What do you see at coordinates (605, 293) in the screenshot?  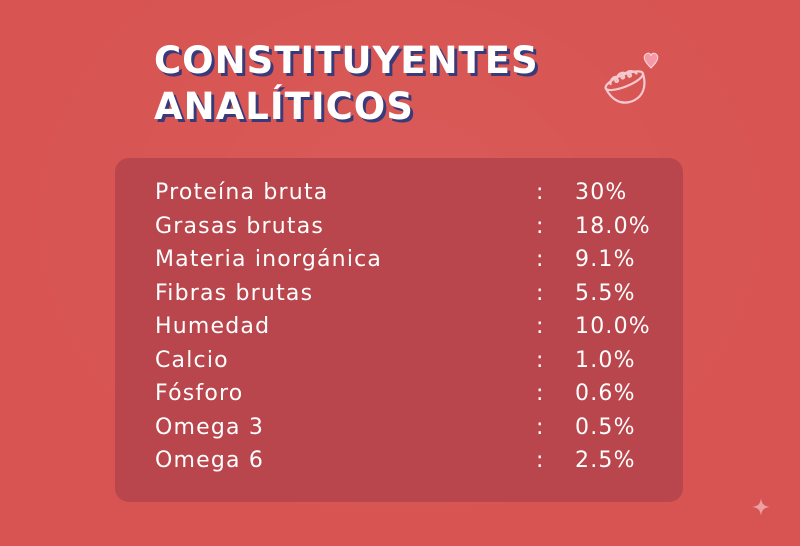 I see `constituent-value: 5.5%` at bounding box center [605, 293].